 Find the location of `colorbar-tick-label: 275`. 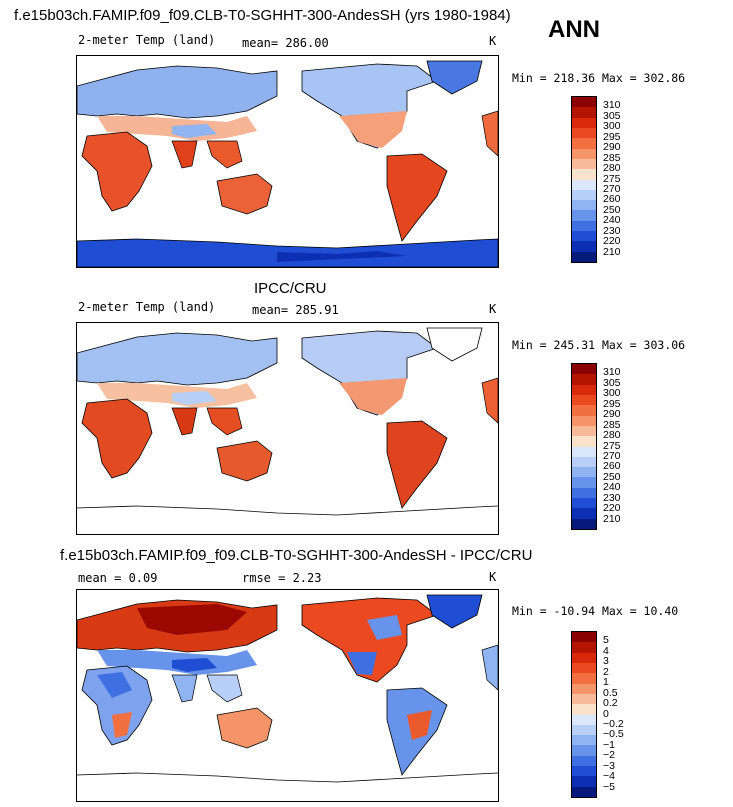

colorbar-tick-label: 275 is located at coordinates (612, 178).